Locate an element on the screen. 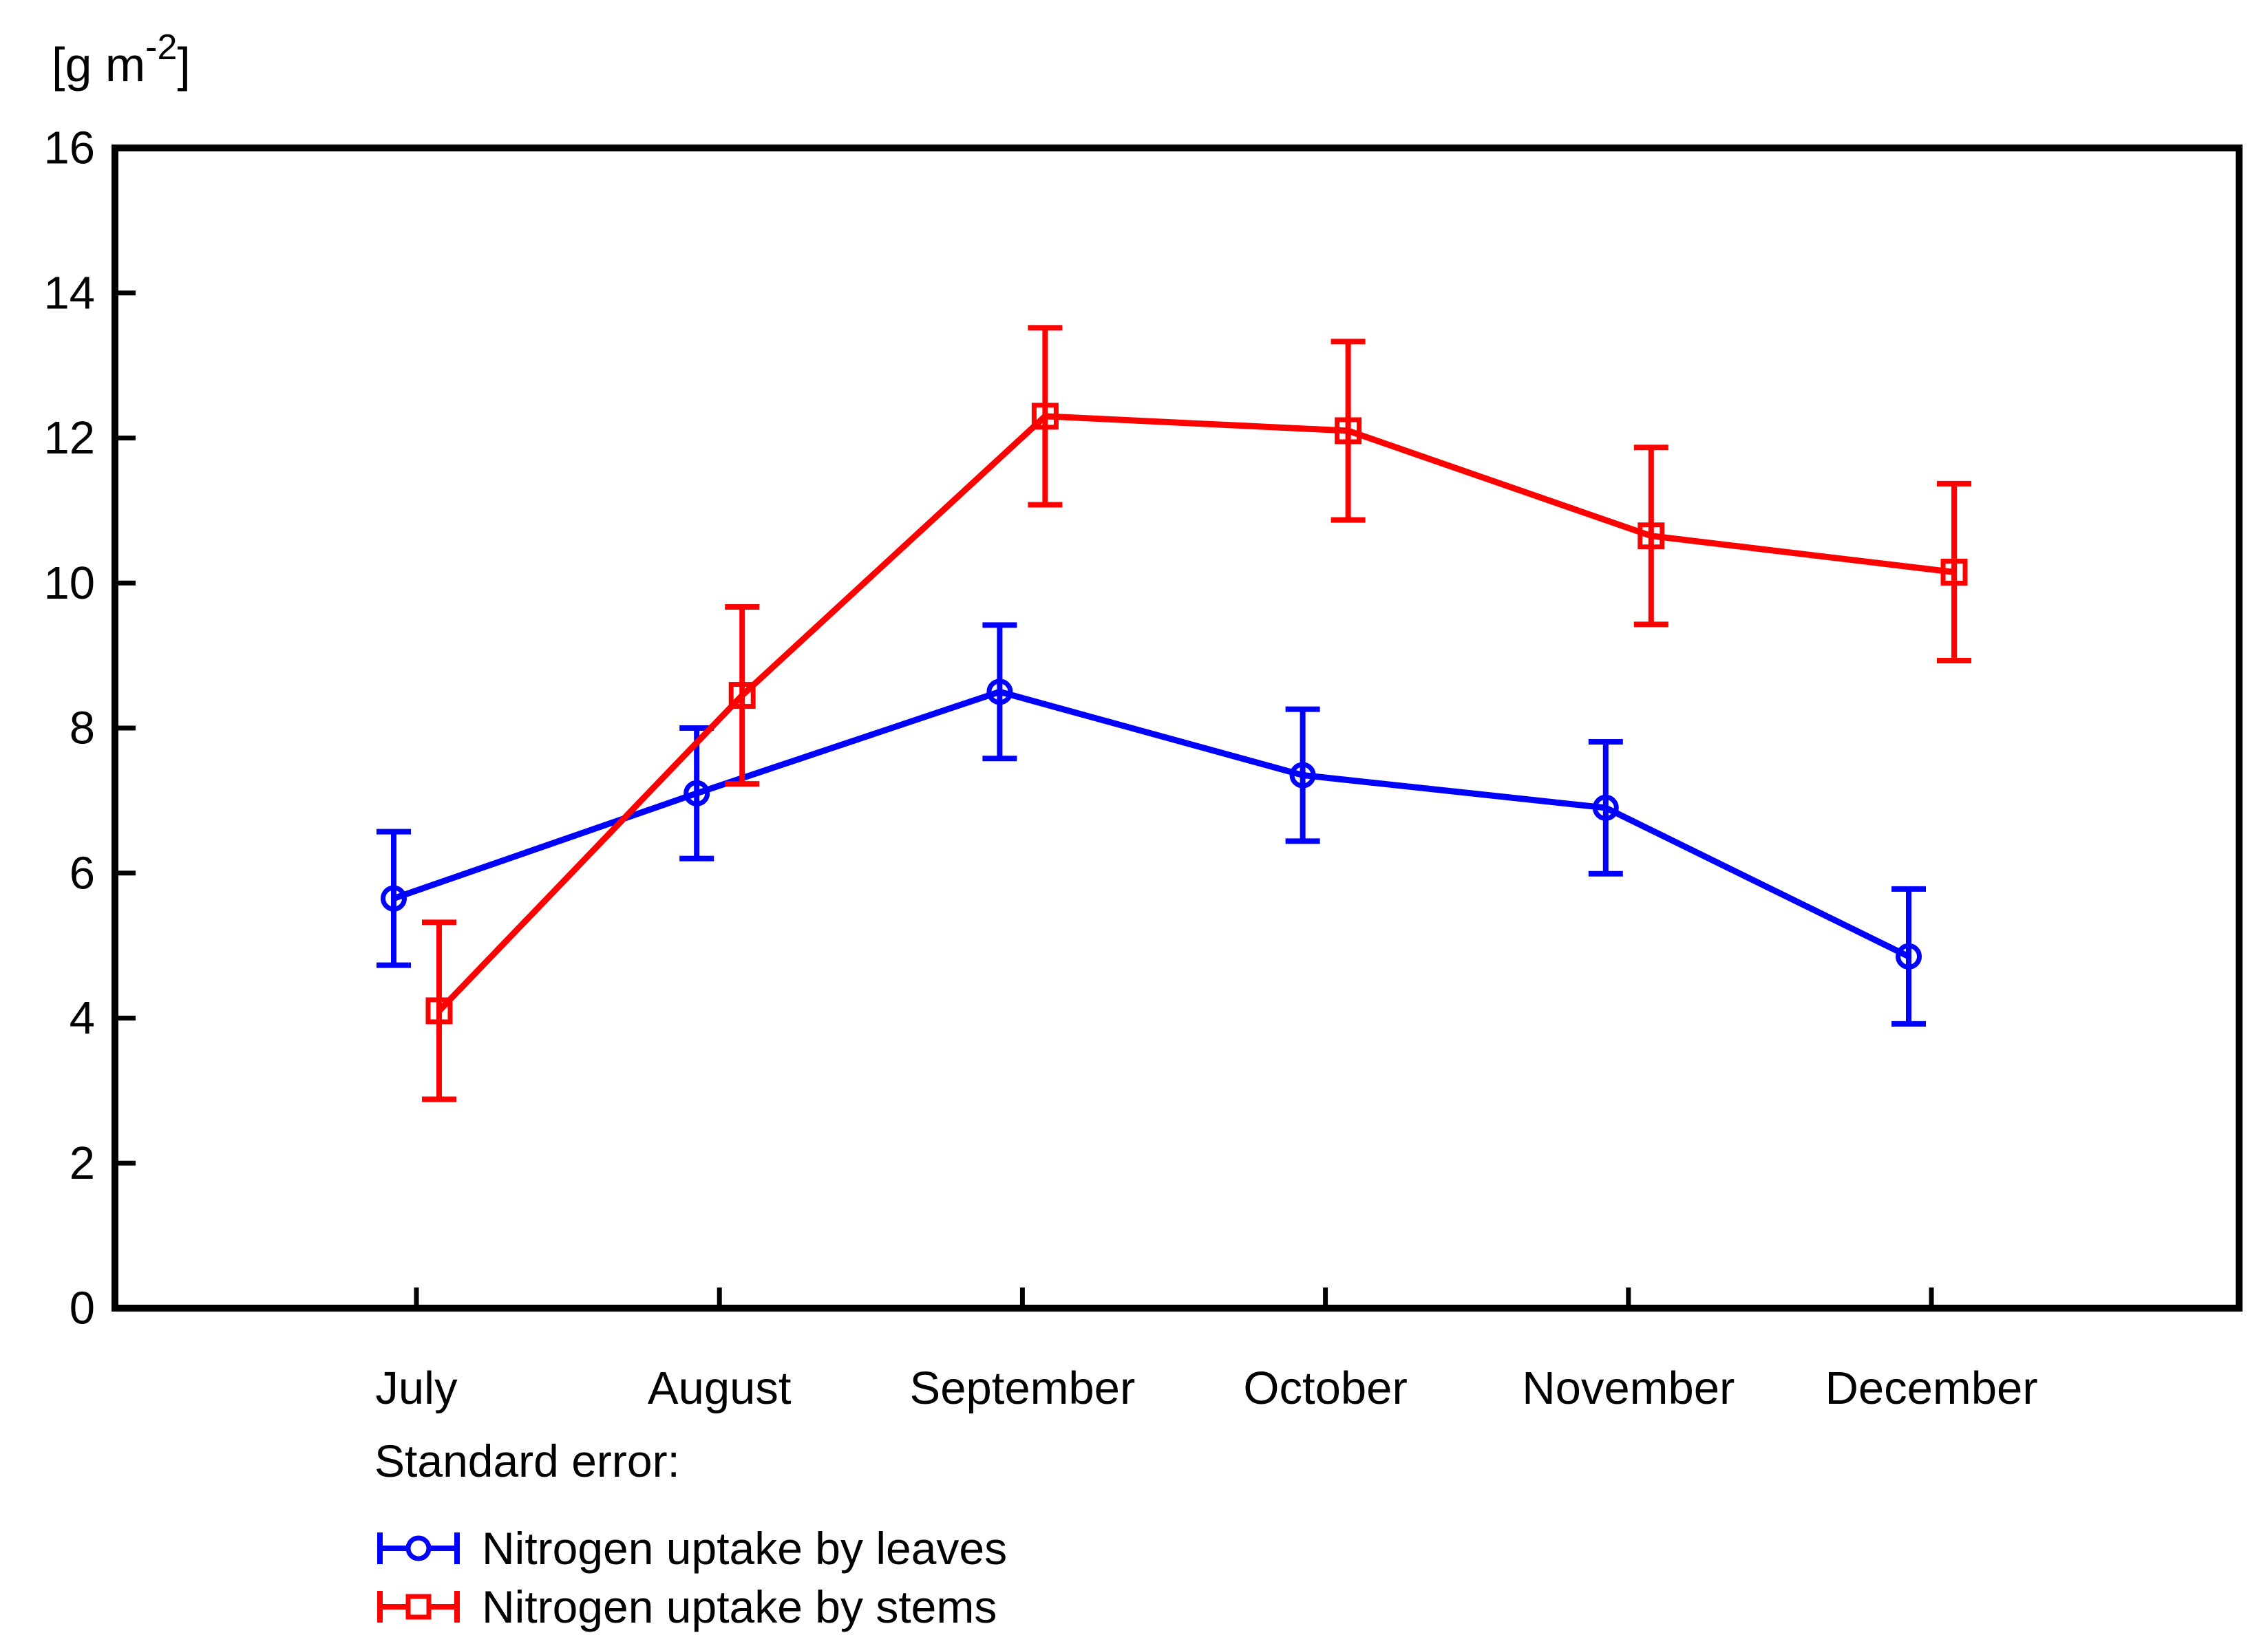  x-axis-tick-label: August is located at coordinates (720, 1388).